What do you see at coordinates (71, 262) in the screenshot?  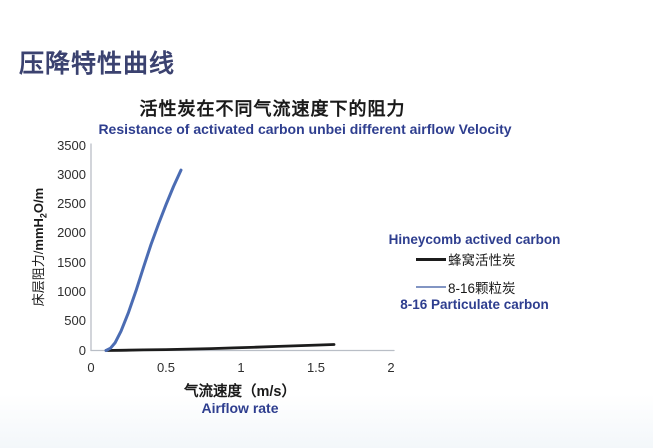 I see `y-tick-label: 1500` at bounding box center [71, 262].